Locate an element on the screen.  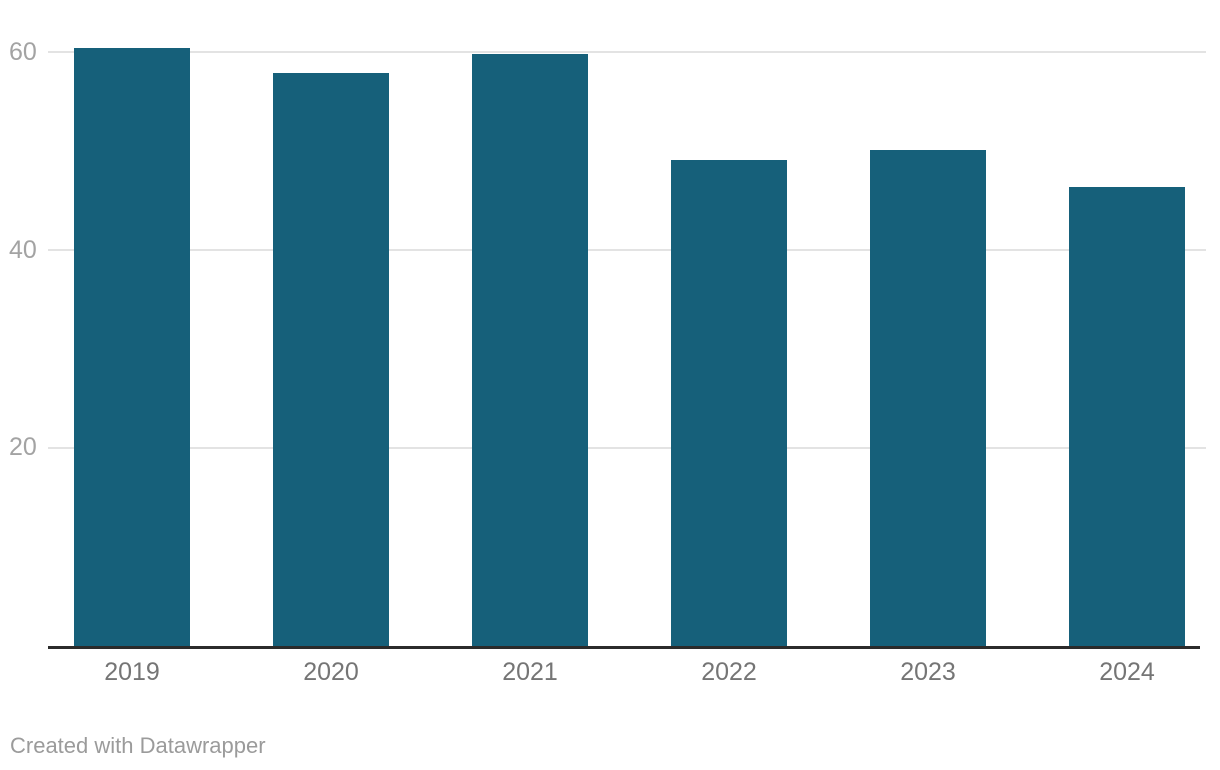
footer-attribution: Created with Datawrapper is located at coordinates (138, 746).